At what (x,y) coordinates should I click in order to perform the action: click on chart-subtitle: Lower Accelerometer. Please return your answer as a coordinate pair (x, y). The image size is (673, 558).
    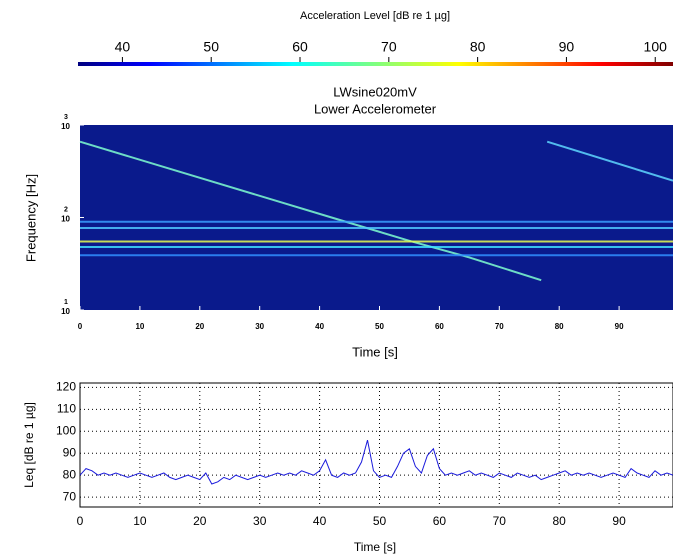
    Looking at the image, I should click on (375, 108).